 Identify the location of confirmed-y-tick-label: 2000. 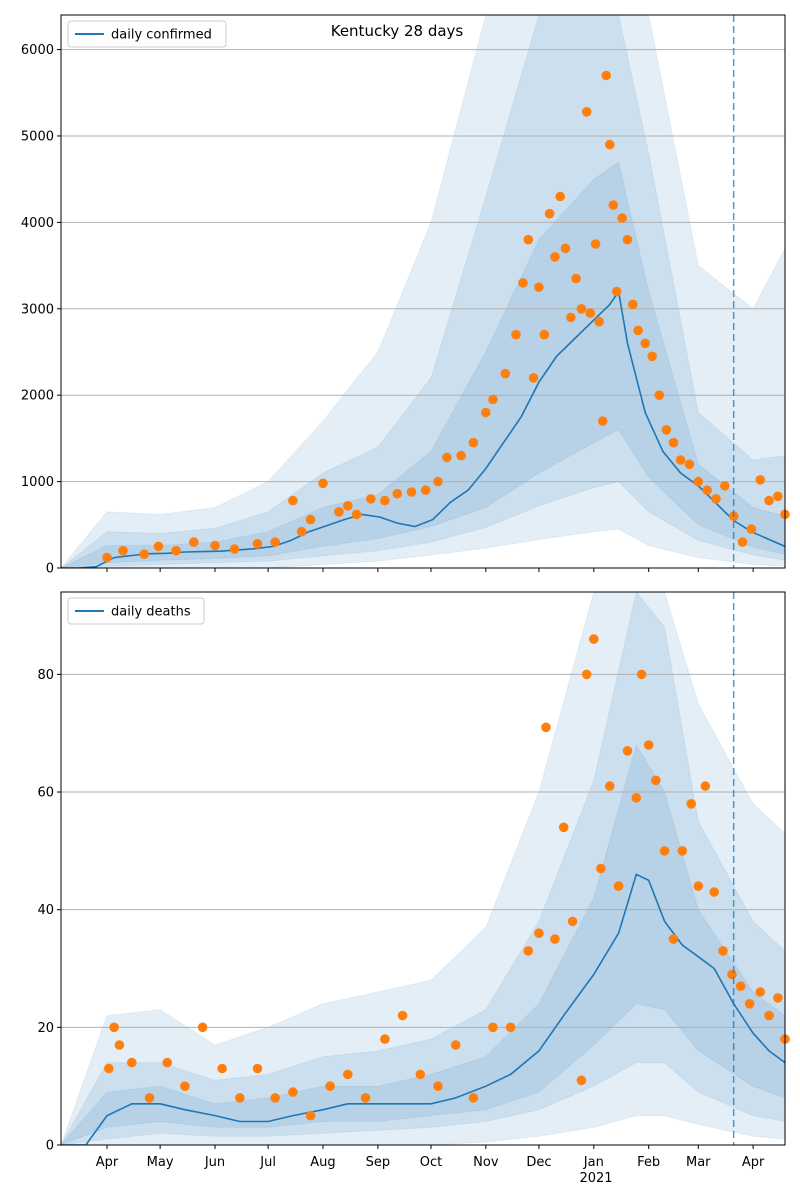
(37, 396).